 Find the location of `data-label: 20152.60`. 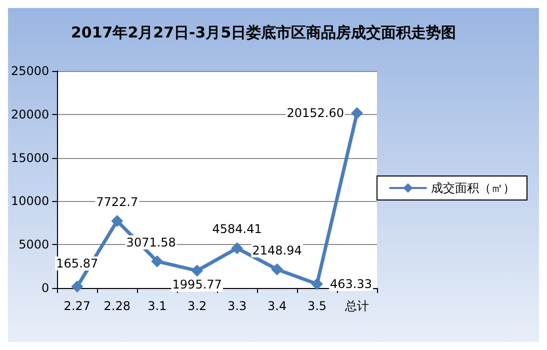

data-label: 20152.60 is located at coordinates (315, 113).